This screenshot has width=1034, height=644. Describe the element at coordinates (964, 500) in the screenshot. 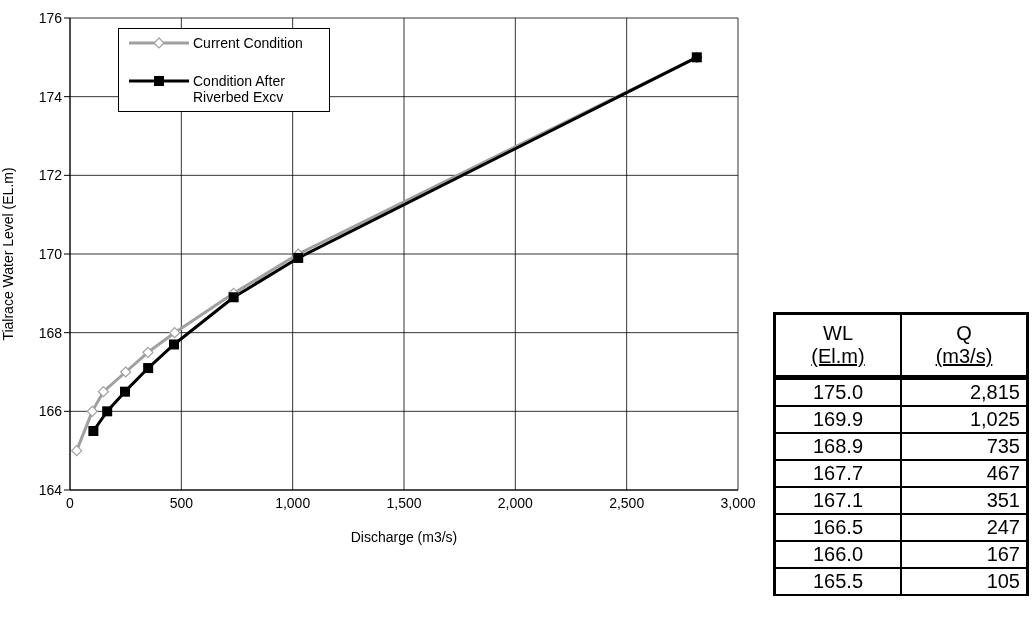

I see `text: 351` at that location.